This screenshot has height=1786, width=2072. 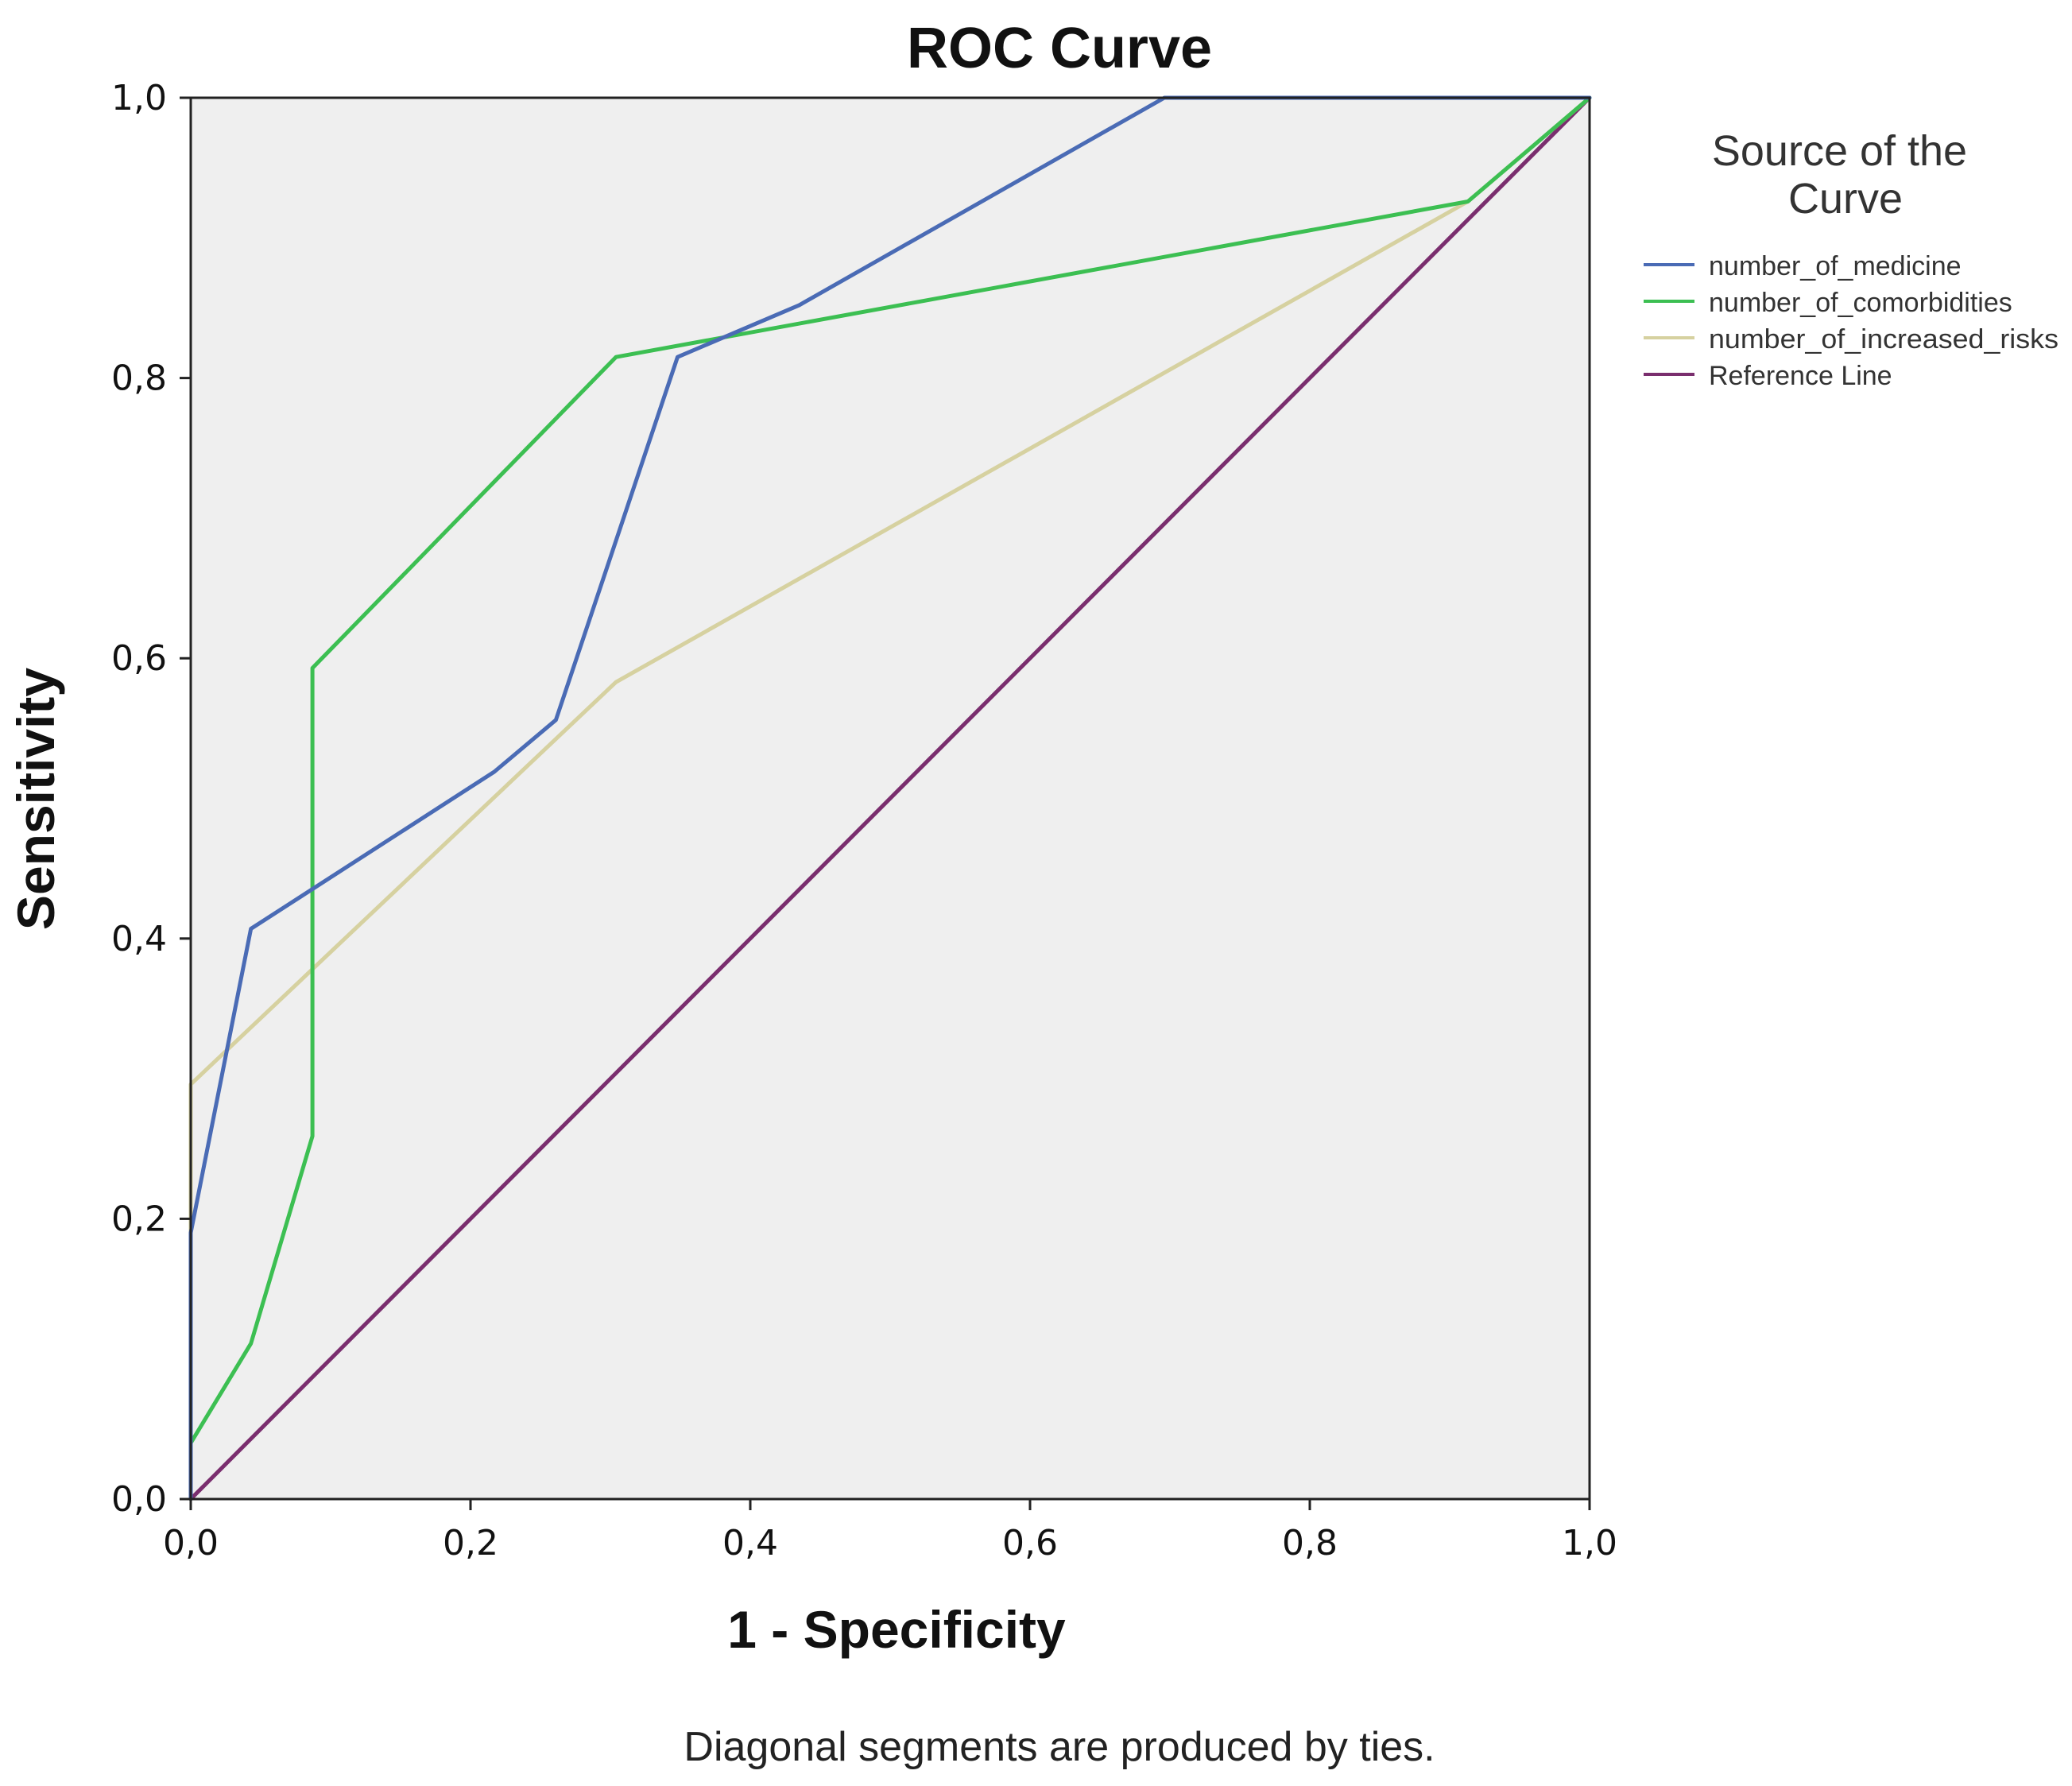 I want to click on y-axis-ticks: 0,0 0,2 0,4 0,6 0,8 1,0, so click(x=151, y=799).